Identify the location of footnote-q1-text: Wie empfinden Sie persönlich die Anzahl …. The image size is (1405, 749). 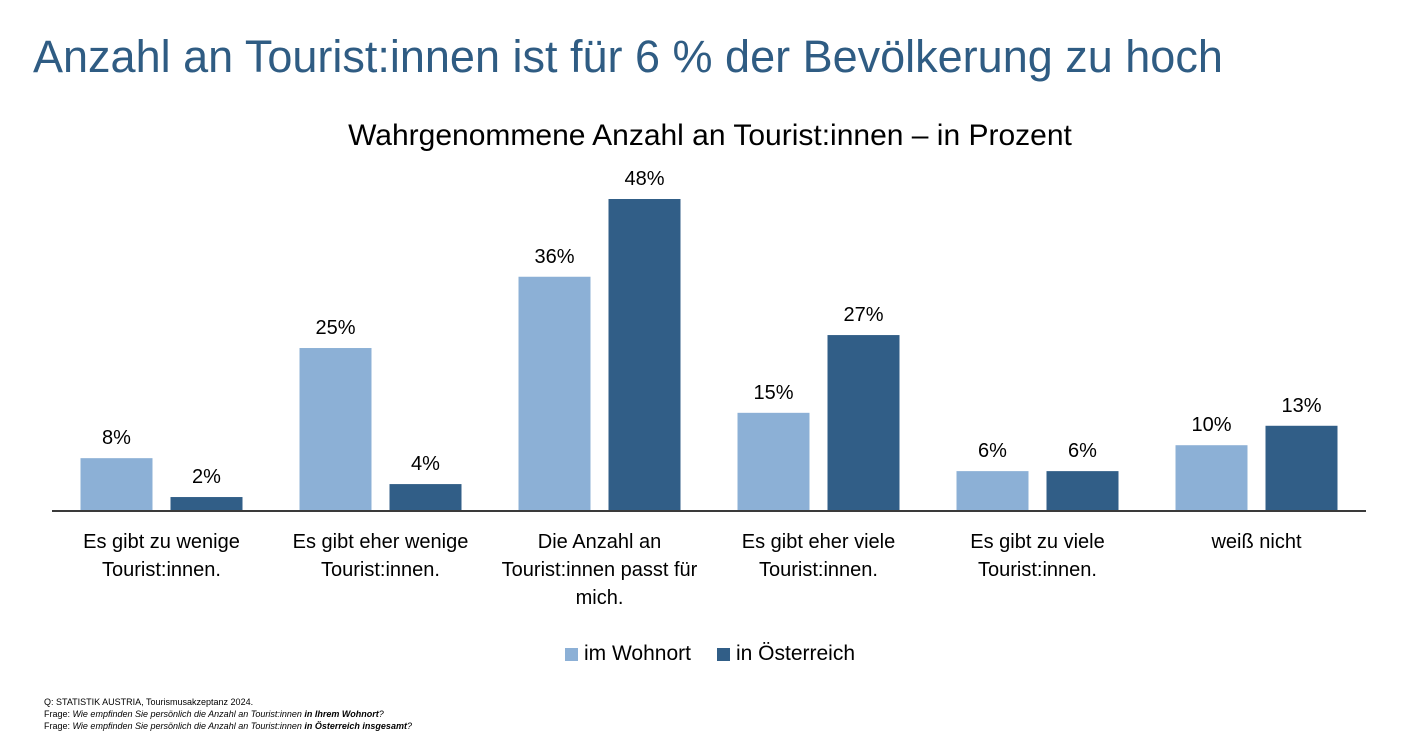
(188, 714).